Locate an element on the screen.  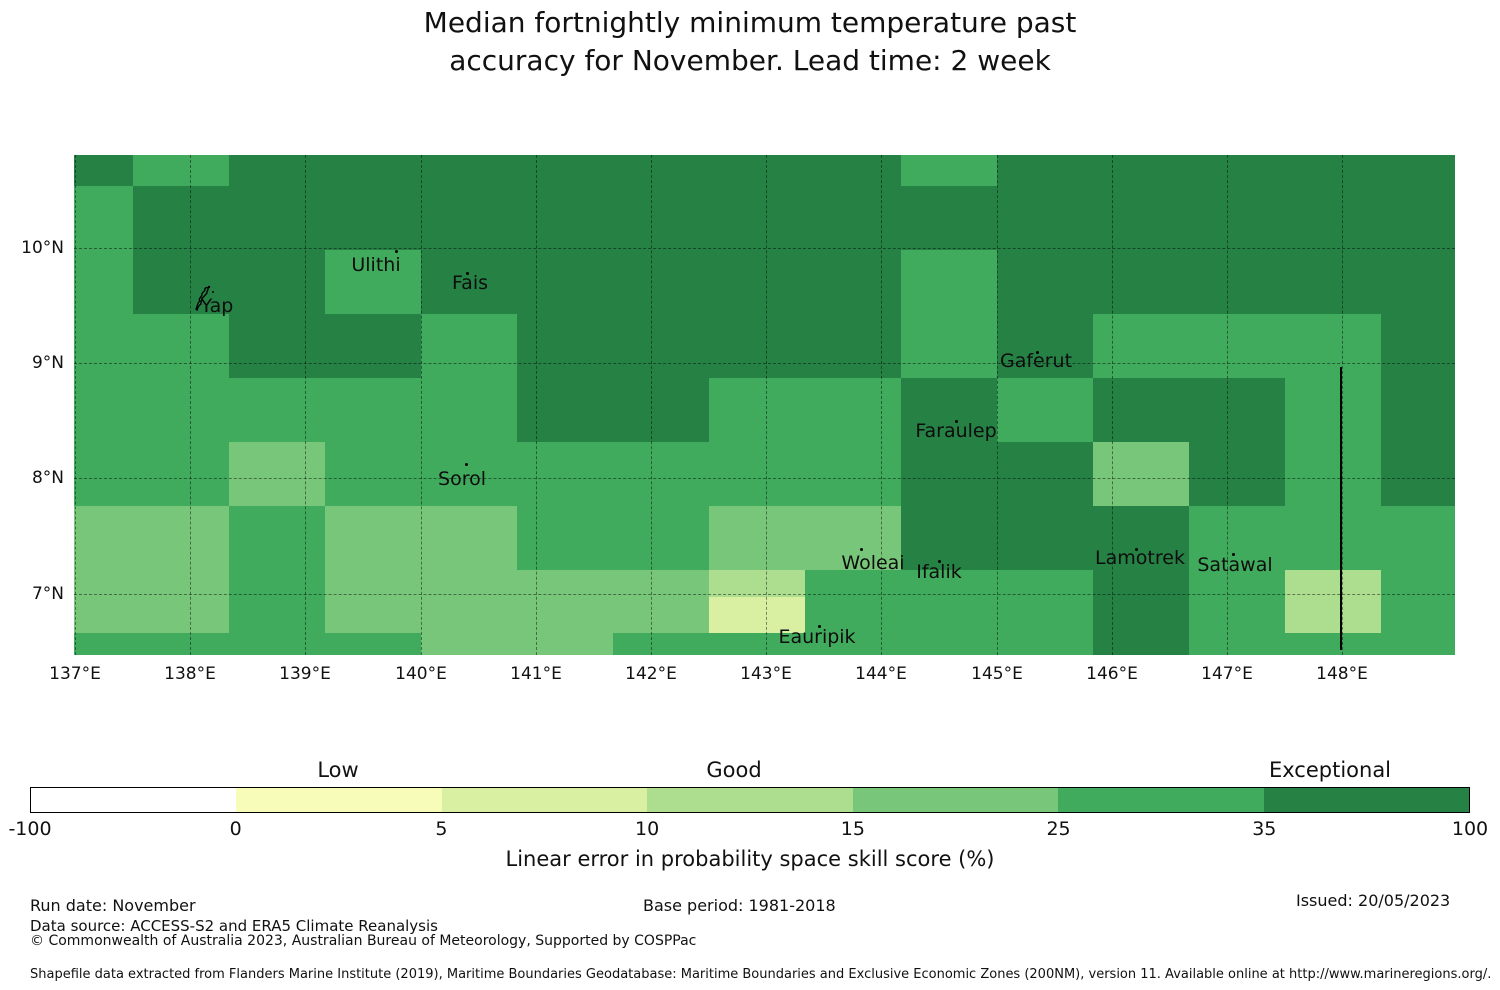
y-tick-label: 10°N is located at coordinates (42, 248).